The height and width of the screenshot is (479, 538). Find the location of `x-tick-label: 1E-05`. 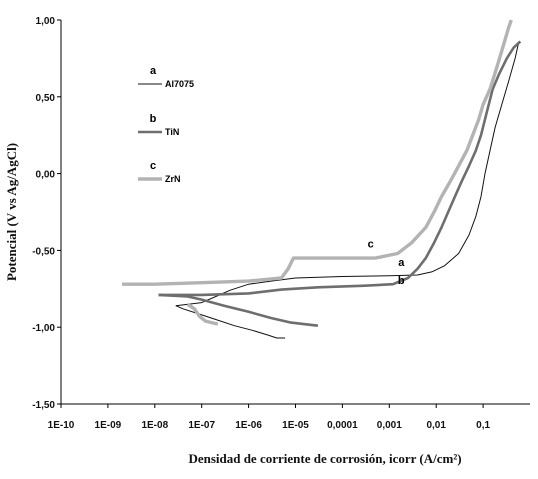

x-tick-label: 1E-05 is located at coordinates (295, 425).